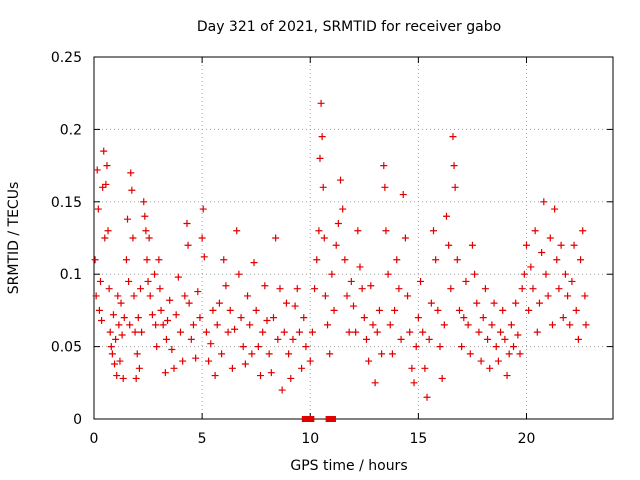  What do you see at coordinates (66, 239) in the screenshot?
I see `y-tick-labels: 0 0.05 0.1 0.15 0.2 0.25` at bounding box center [66, 239].